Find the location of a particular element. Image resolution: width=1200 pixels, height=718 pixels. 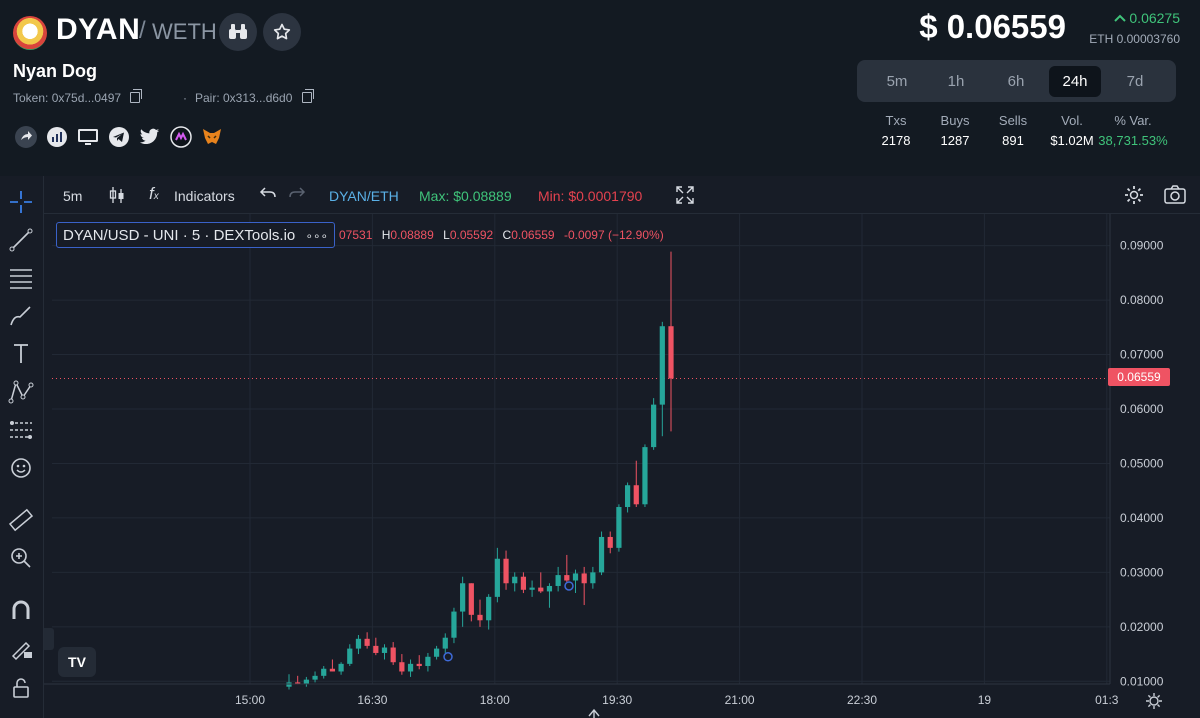

max-price: Max: $0.08889 is located at coordinates (465, 196).